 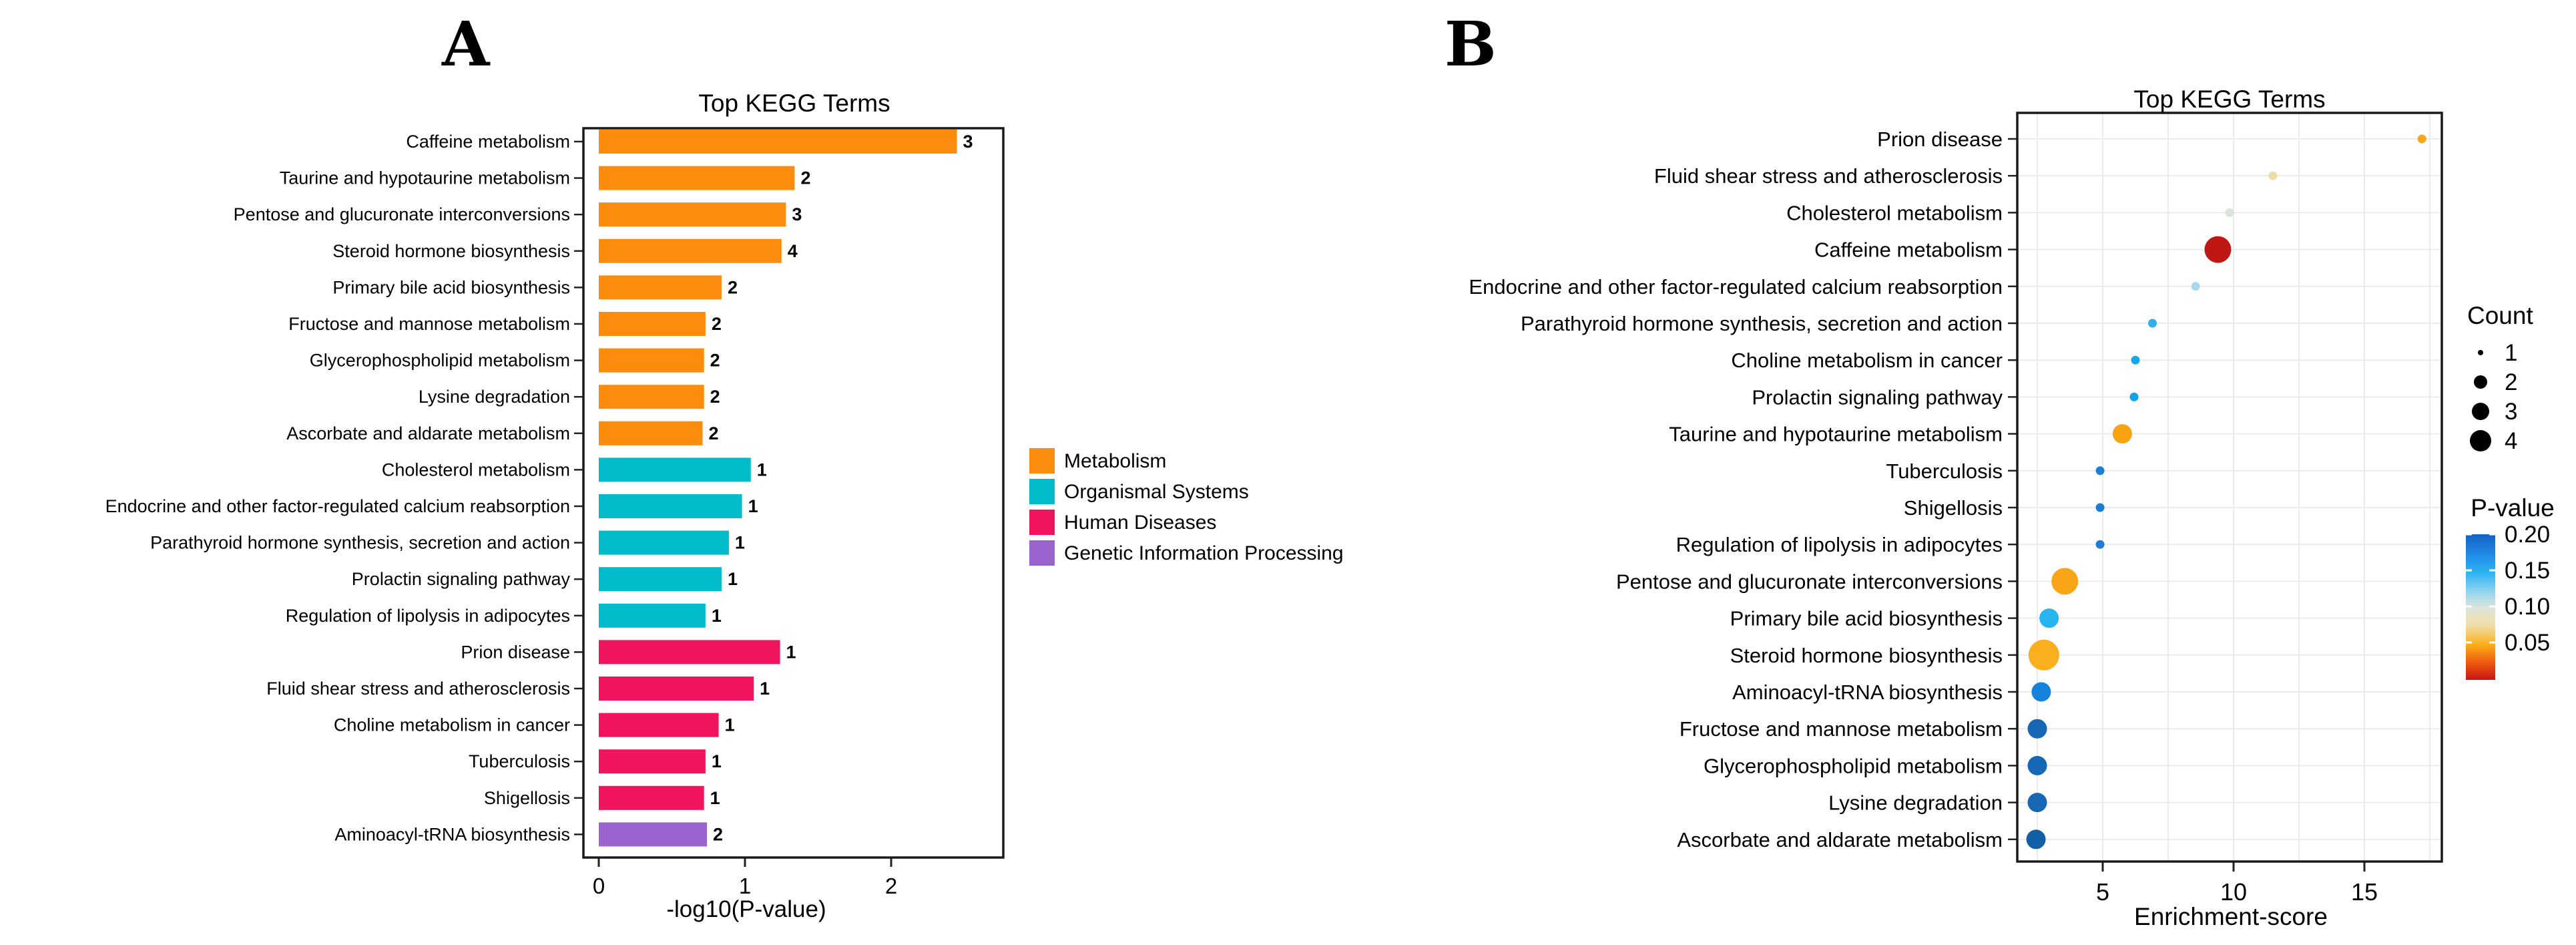 I want to click on plot-border, so click(x=2229, y=487).